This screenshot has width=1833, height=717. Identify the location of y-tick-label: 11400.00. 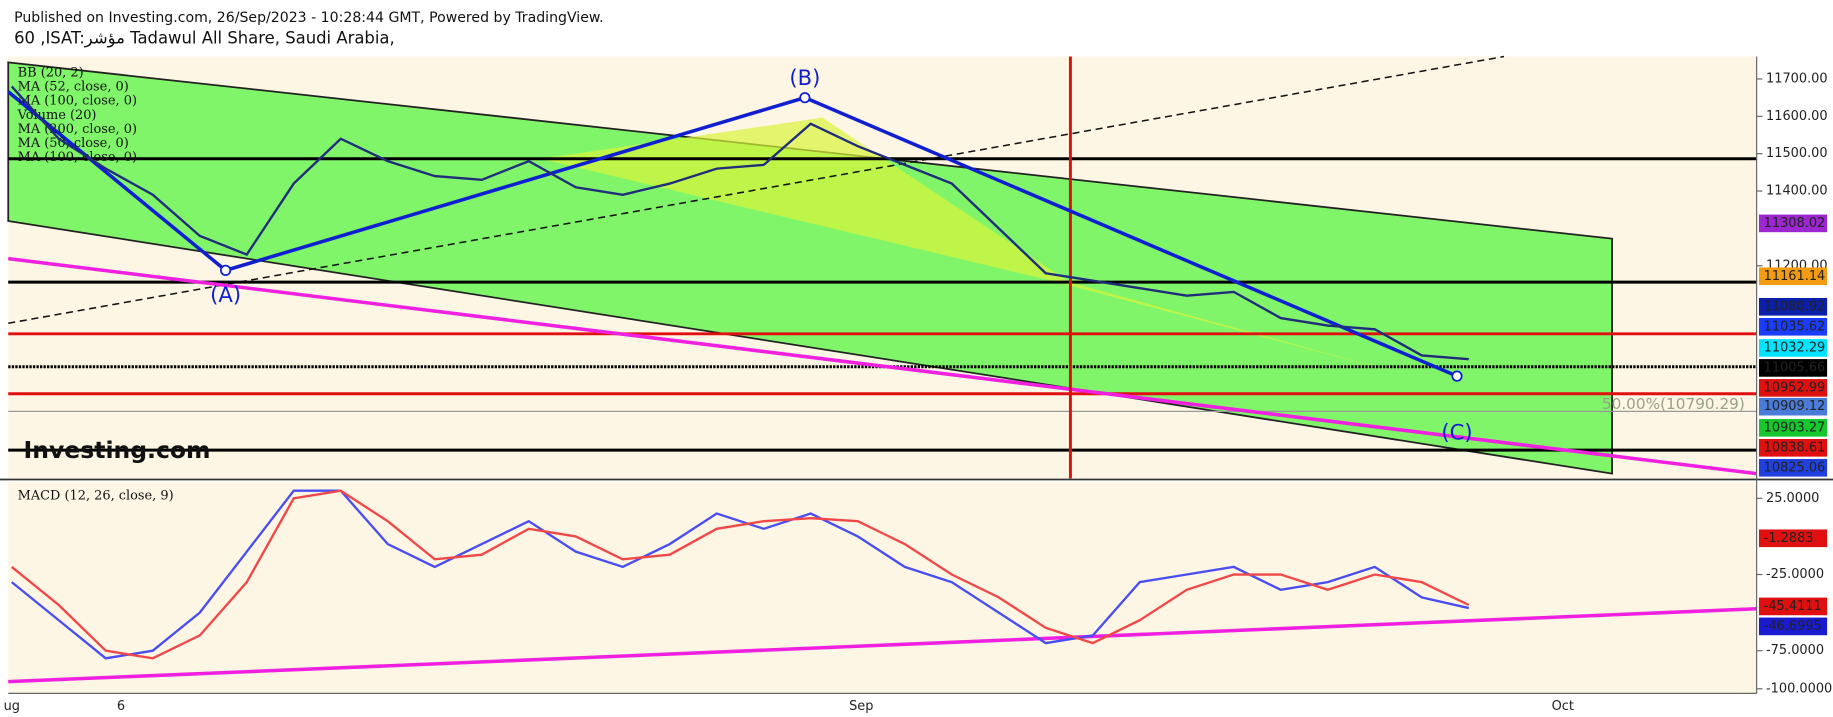
(1797, 191).